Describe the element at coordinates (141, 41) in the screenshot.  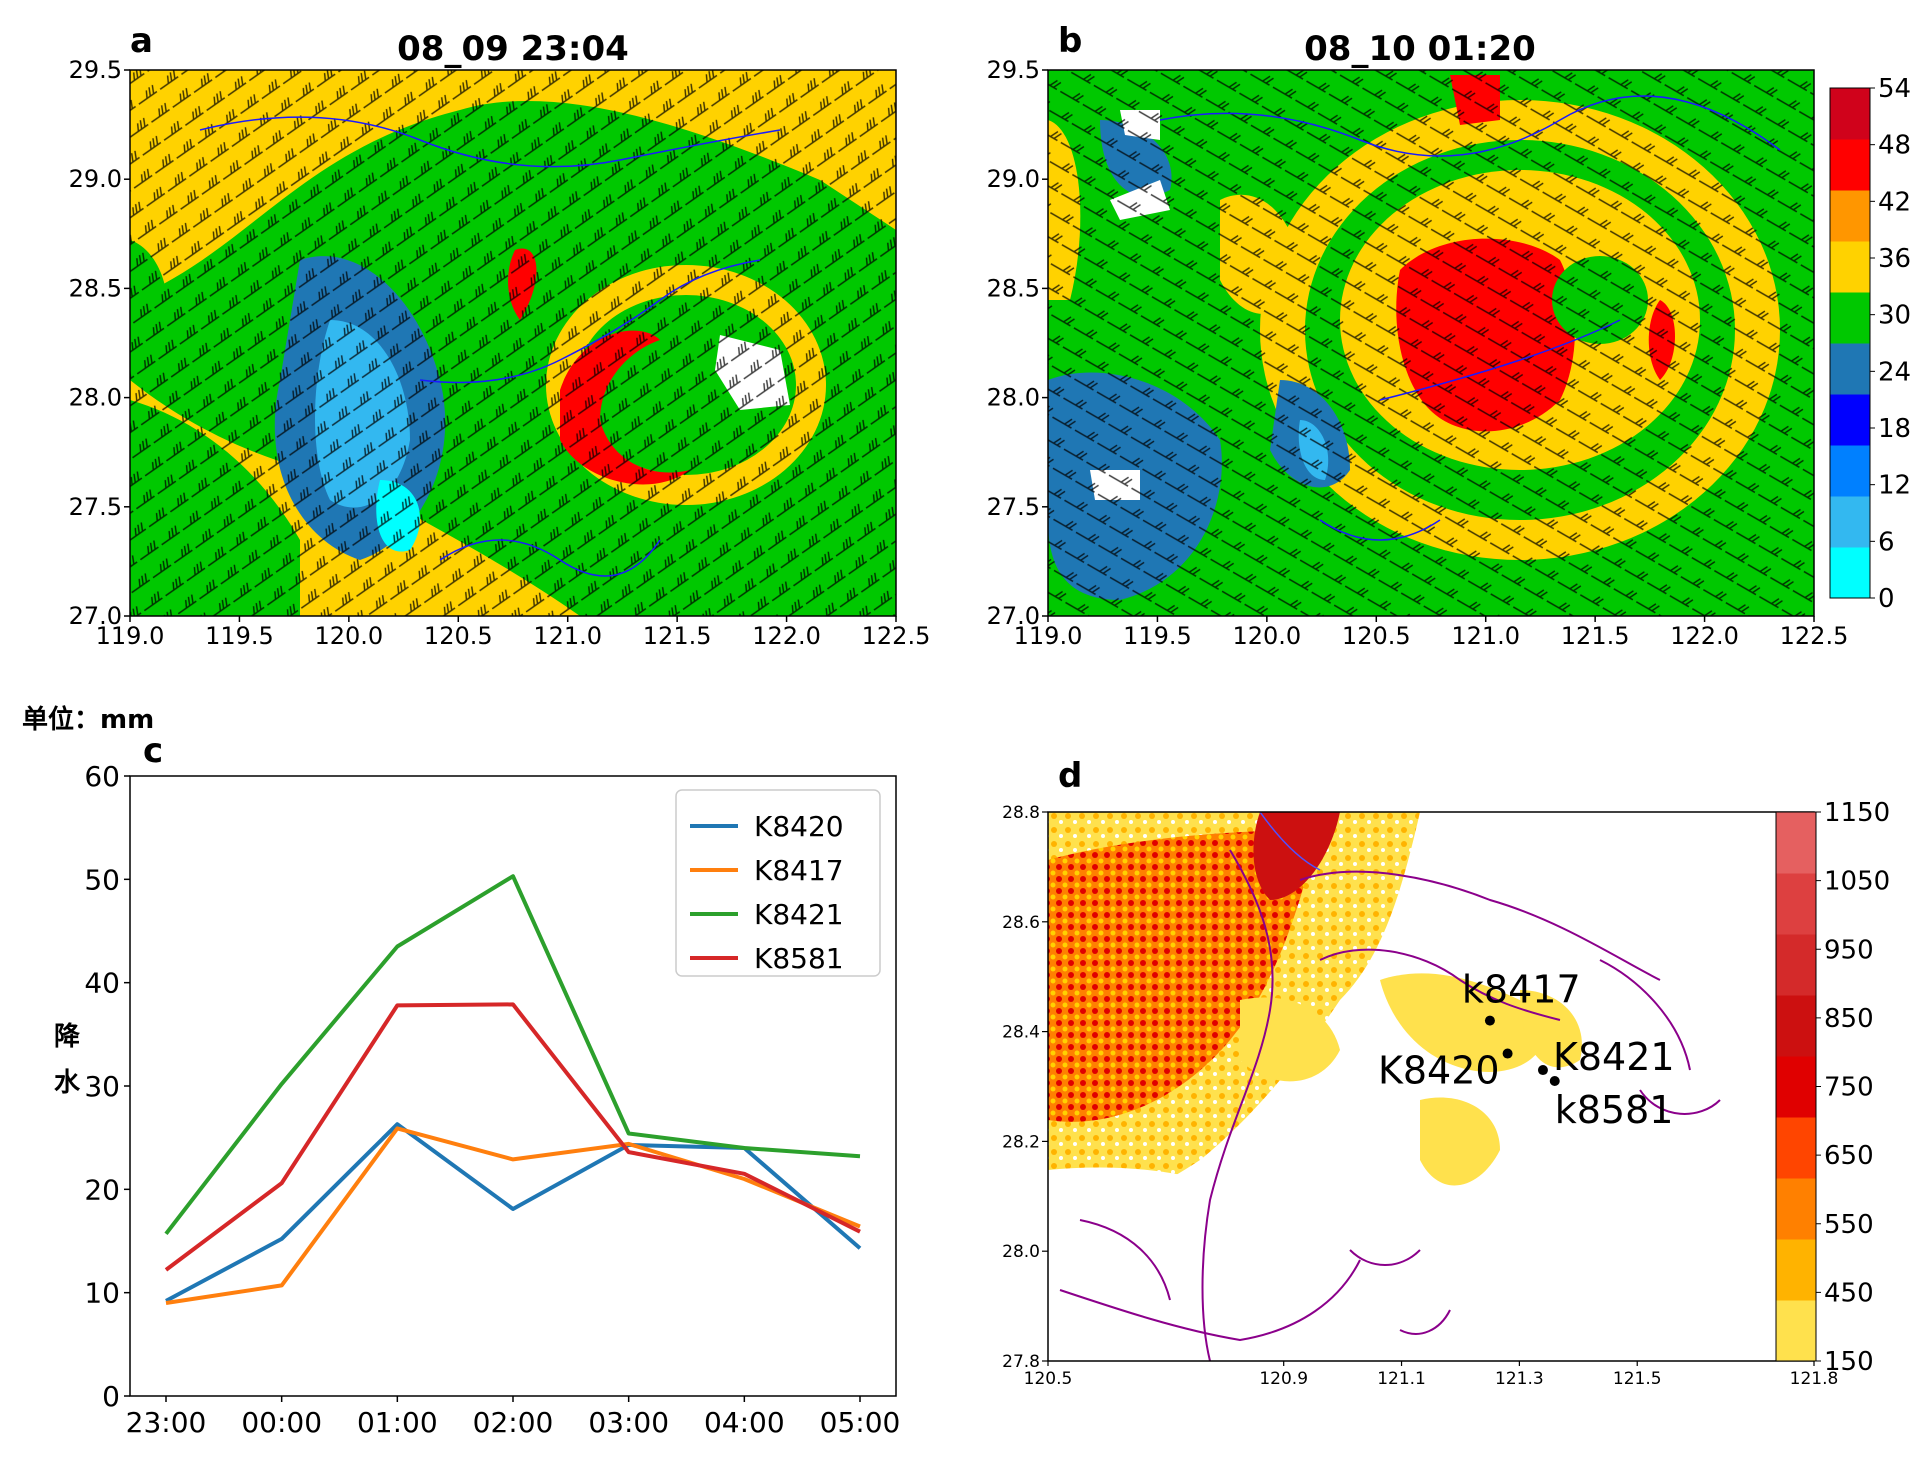
I see `panel-a-label: a` at that location.